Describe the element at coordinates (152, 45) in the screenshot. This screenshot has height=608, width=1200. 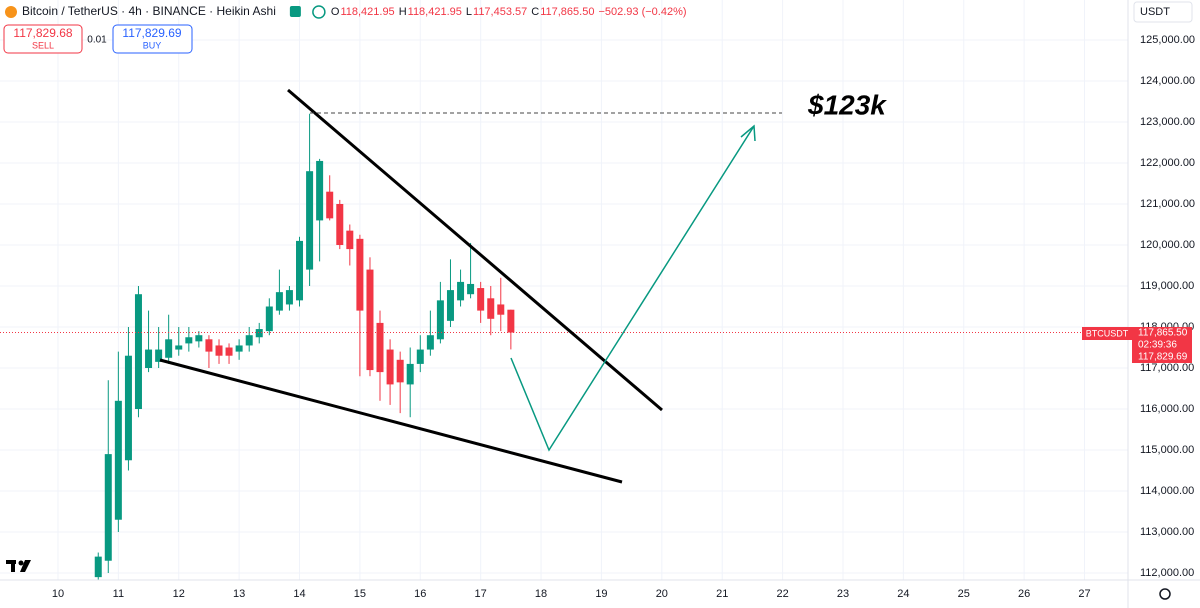
I see `buy-label: BUY` at that location.